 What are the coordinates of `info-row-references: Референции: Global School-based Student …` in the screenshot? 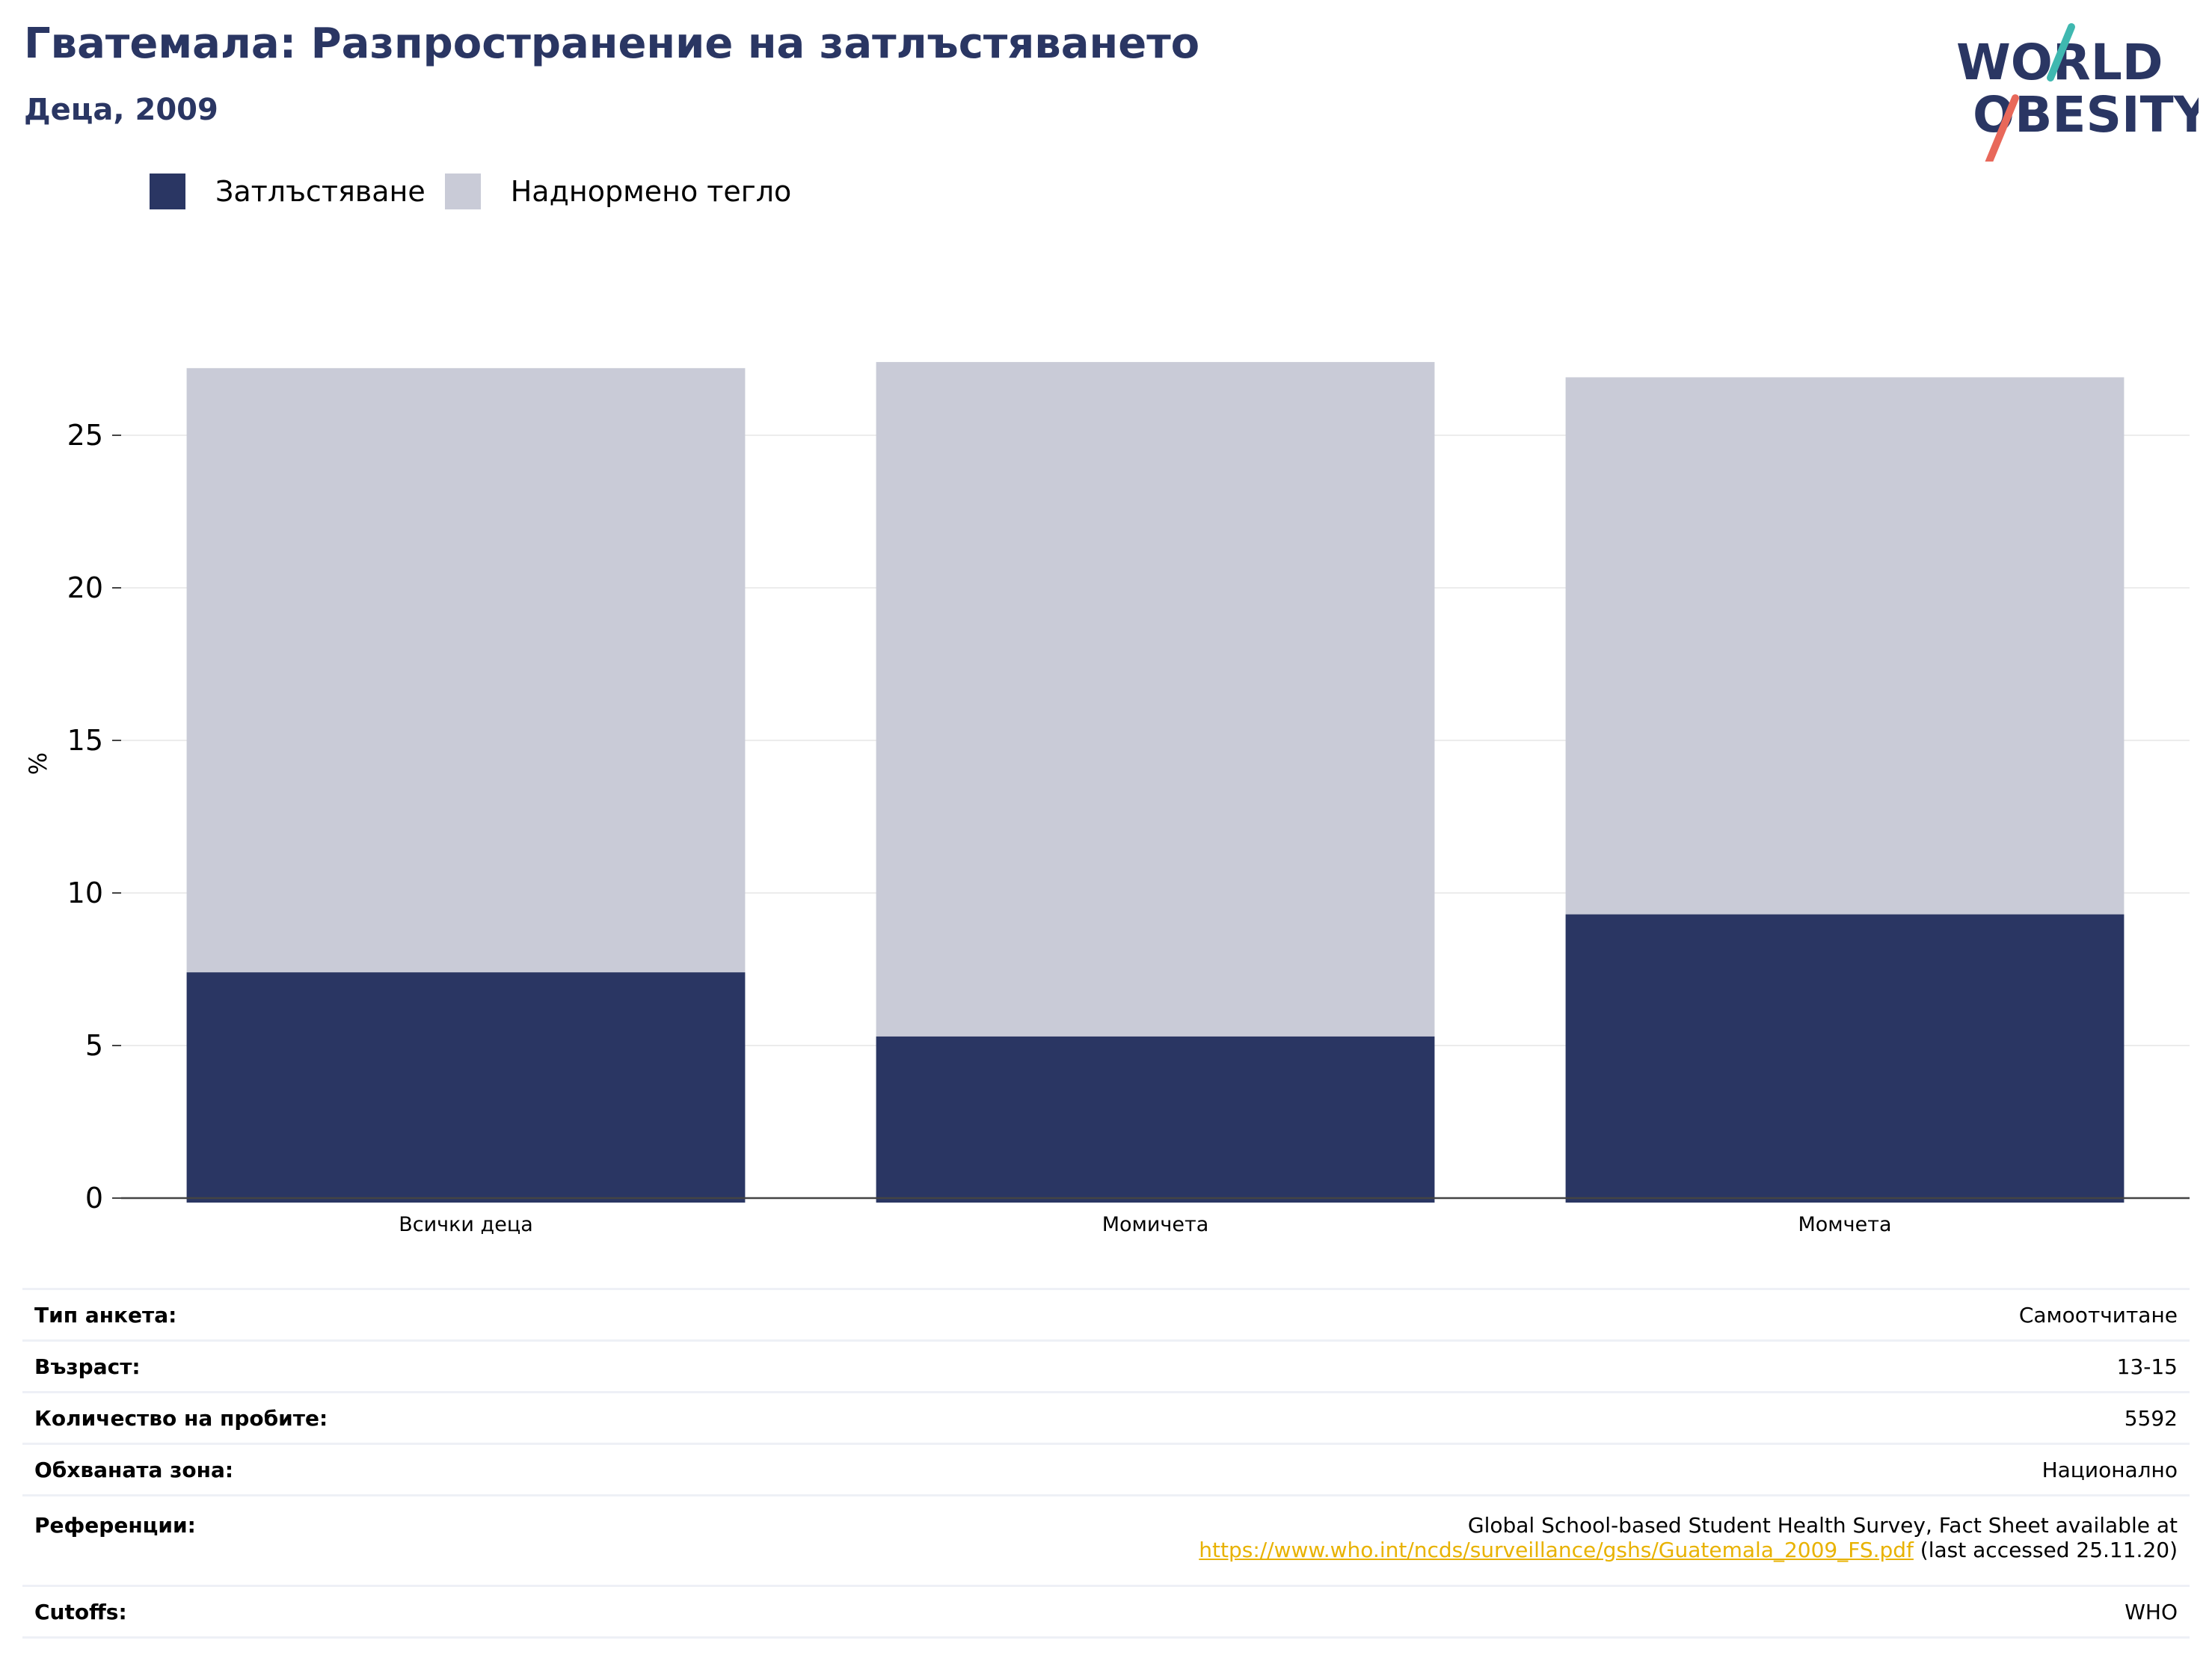 It's located at (1106, 1540).